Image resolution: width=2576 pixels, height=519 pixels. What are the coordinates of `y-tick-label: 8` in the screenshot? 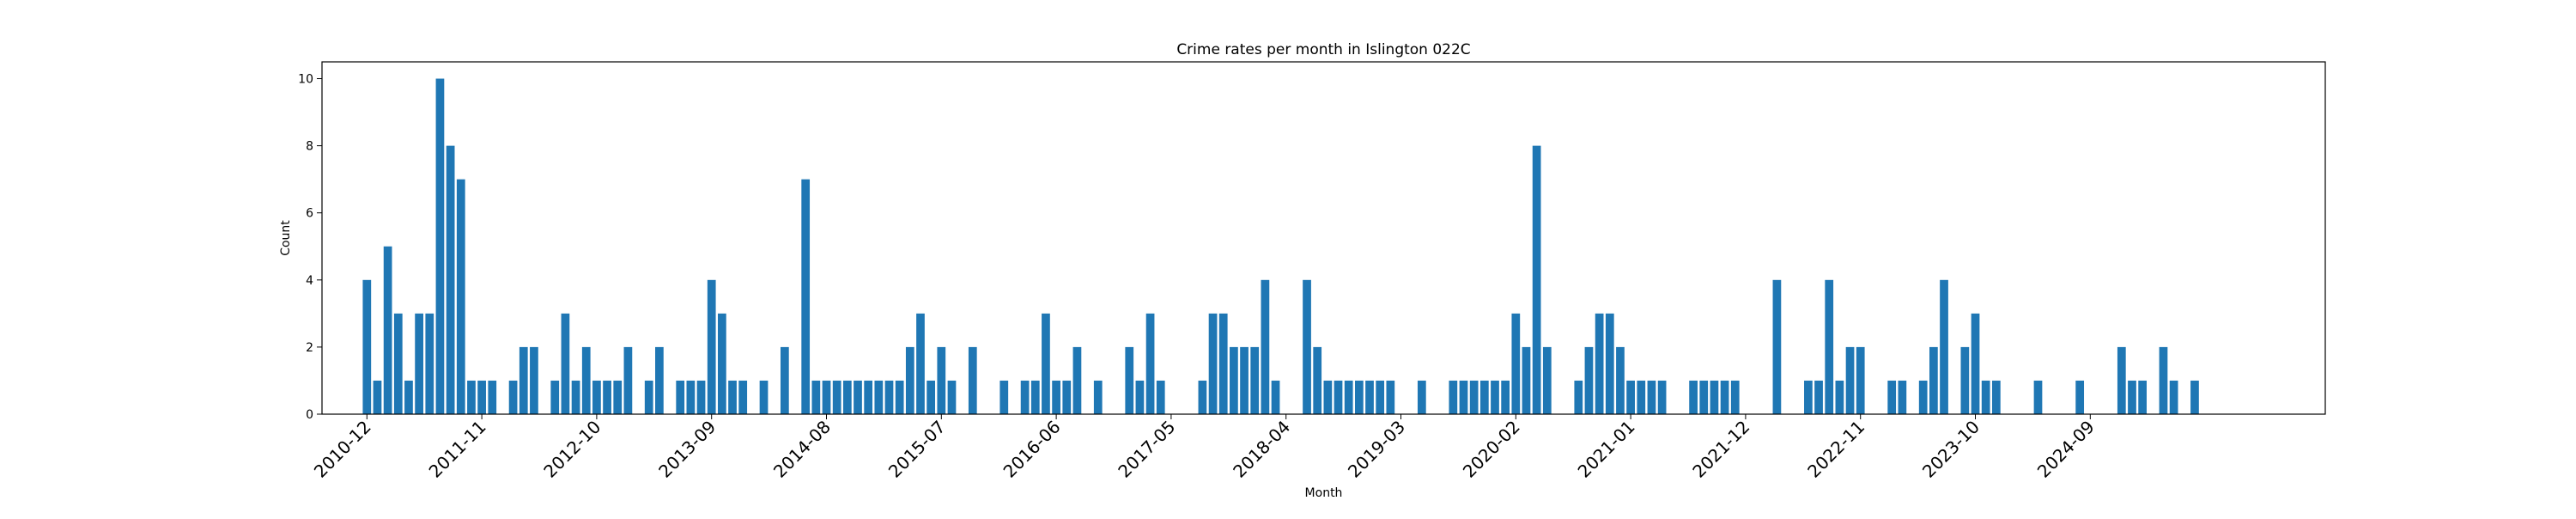 It's located at (310, 147).